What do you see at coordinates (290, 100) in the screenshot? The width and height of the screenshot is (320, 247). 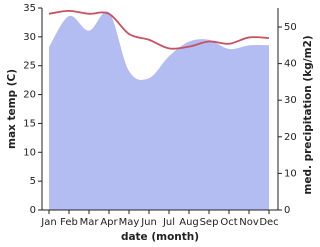 I see `y2-tick-label: 30` at bounding box center [290, 100].